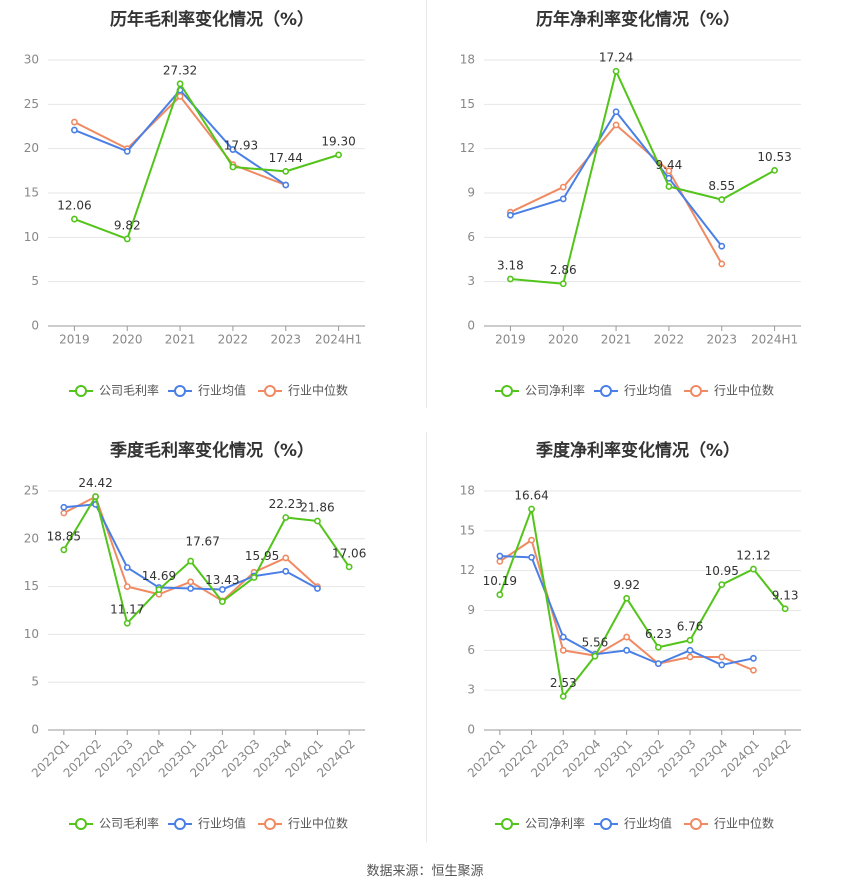 This screenshot has width=850, height=891. What do you see at coordinates (669, 165) in the screenshot?
I see `data-label: 9.44` at bounding box center [669, 165].